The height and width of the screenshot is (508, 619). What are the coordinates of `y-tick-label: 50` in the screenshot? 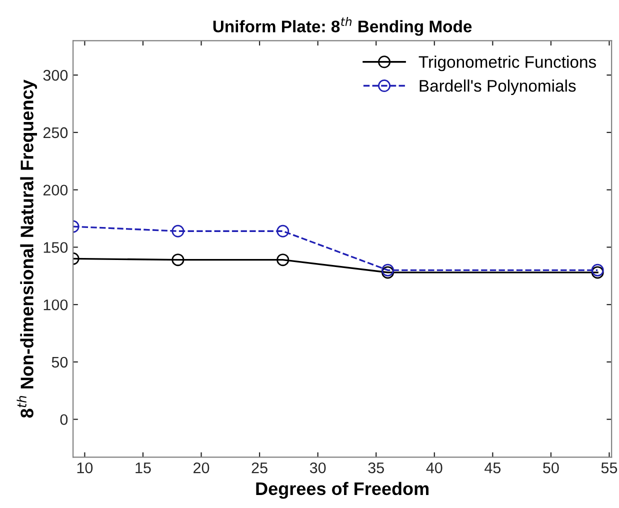 It's located at (60, 362).